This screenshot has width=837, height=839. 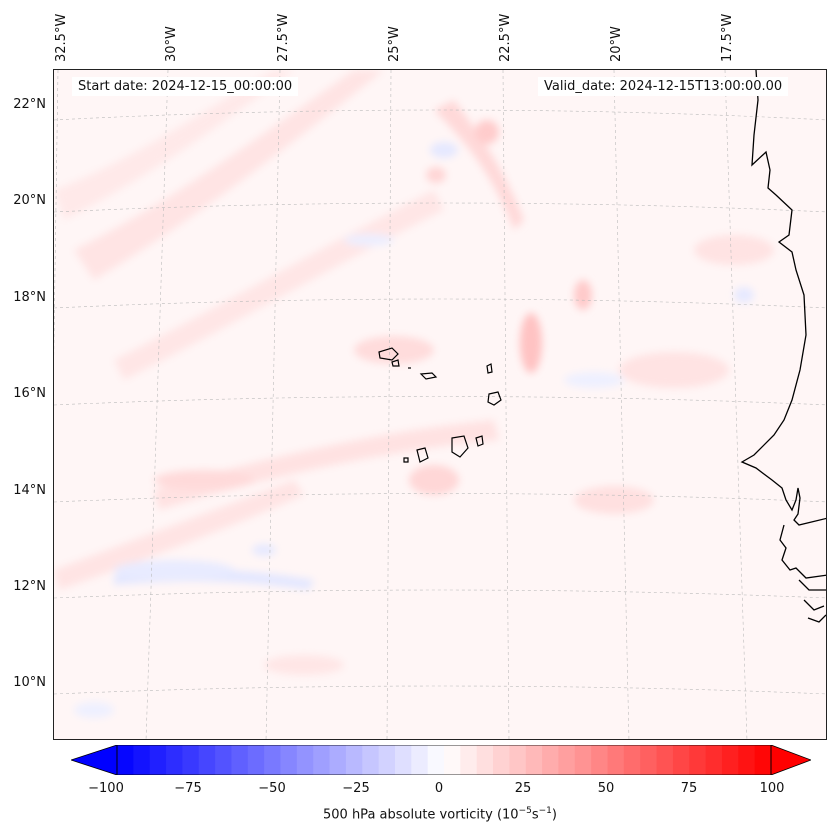 I want to click on start-date-label: Start date: 2024-12-15_00:00:00, so click(x=185, y=86).